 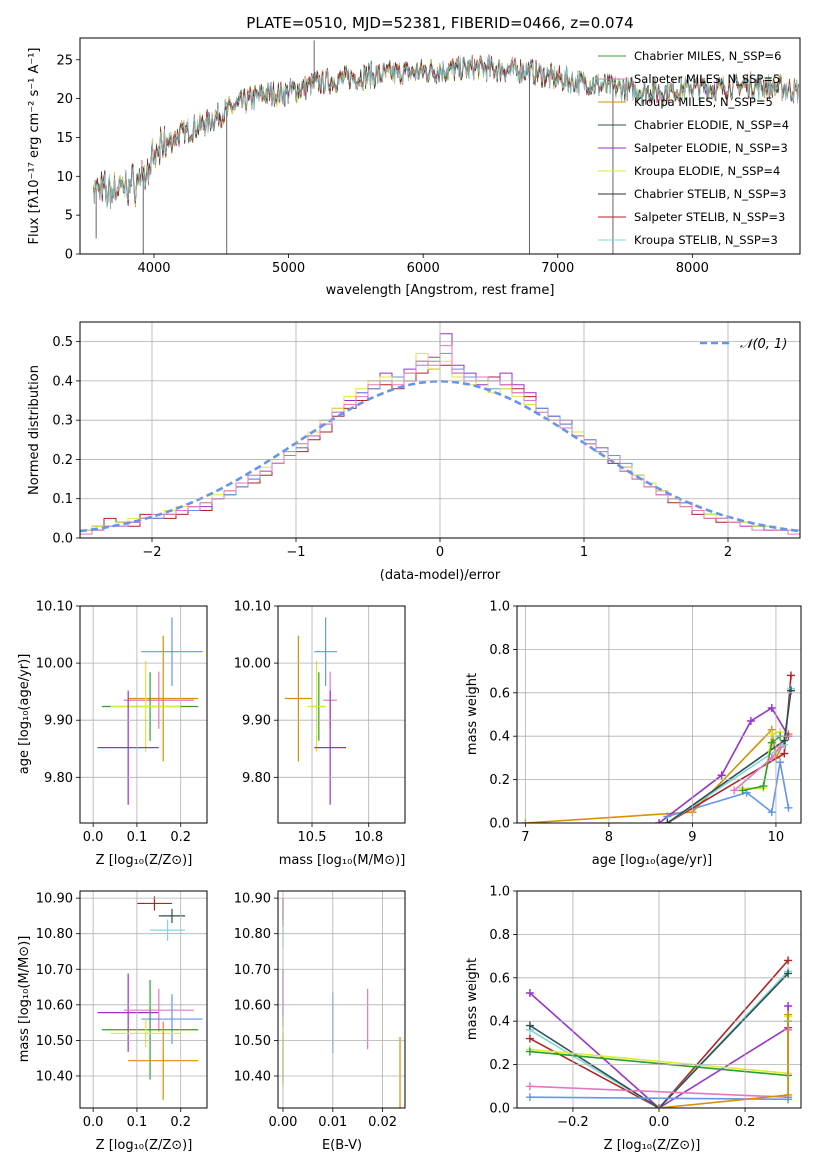 I want to click on spectrum-xlabel: wavelength [Angstrom, rest frame], so click(x=440, y=290).